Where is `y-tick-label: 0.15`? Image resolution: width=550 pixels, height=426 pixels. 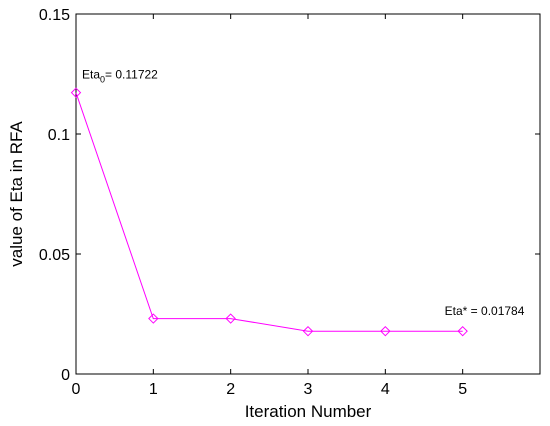 y-tick-label: 0.15 is located at coordinates (54, 15).